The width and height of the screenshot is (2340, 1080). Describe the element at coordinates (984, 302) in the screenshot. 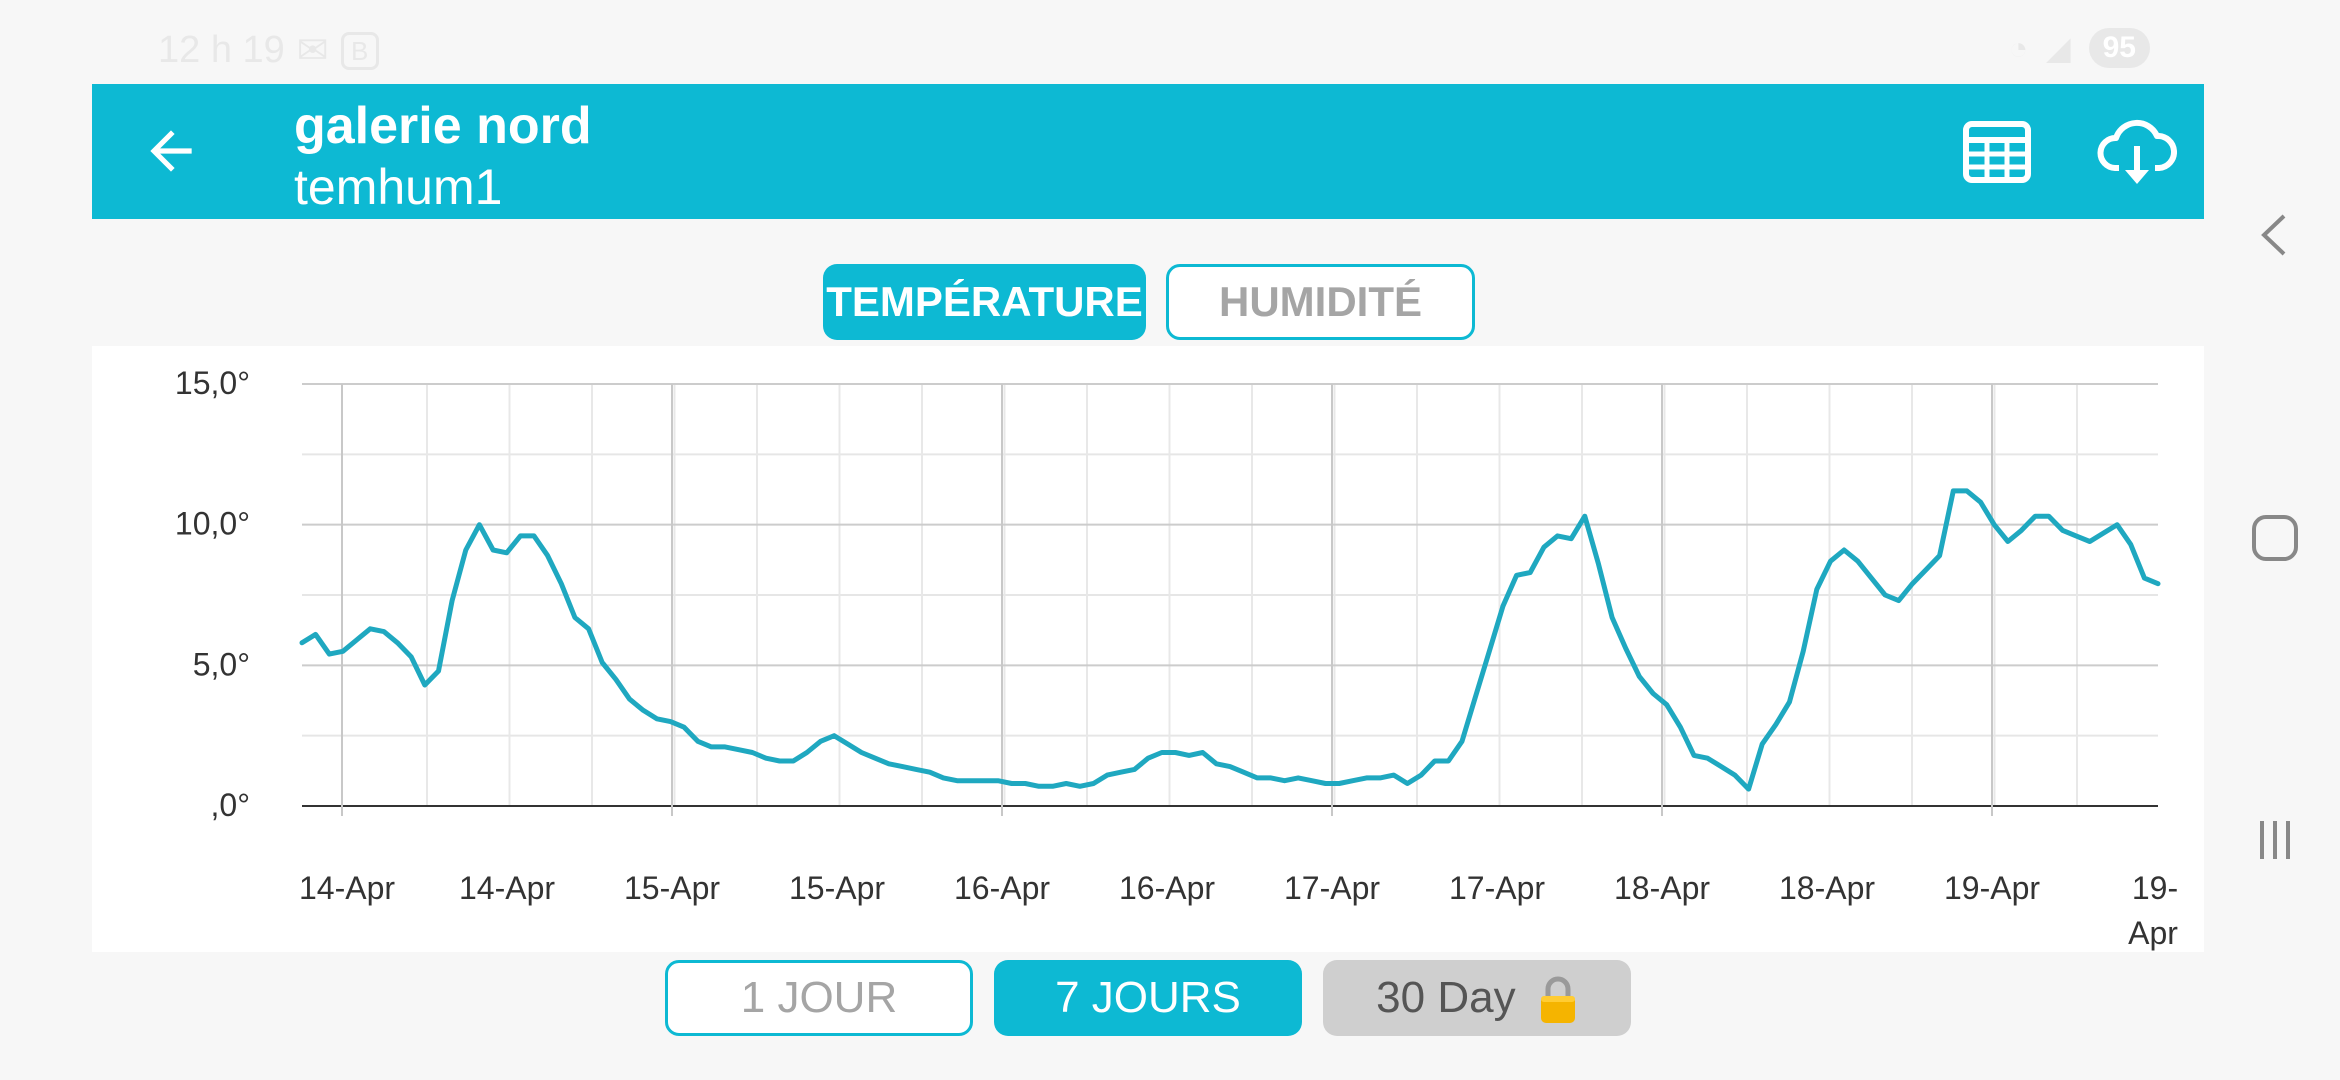

I see `tab-temperature: TEMPÉRATURE` at that location.